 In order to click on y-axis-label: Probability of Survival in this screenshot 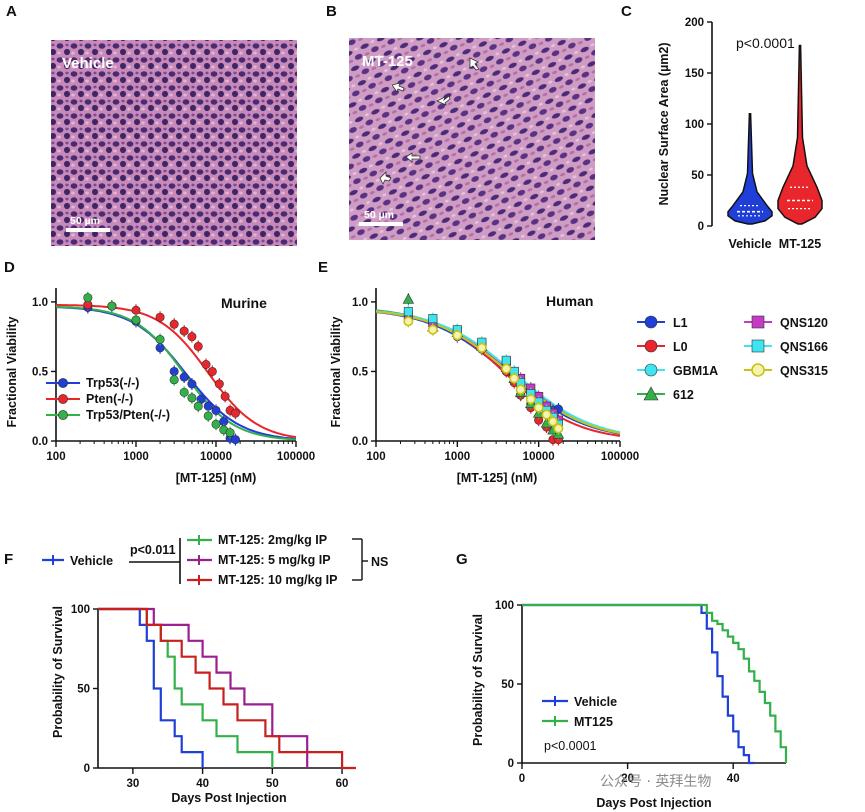, I will do `click(478, 680)`.